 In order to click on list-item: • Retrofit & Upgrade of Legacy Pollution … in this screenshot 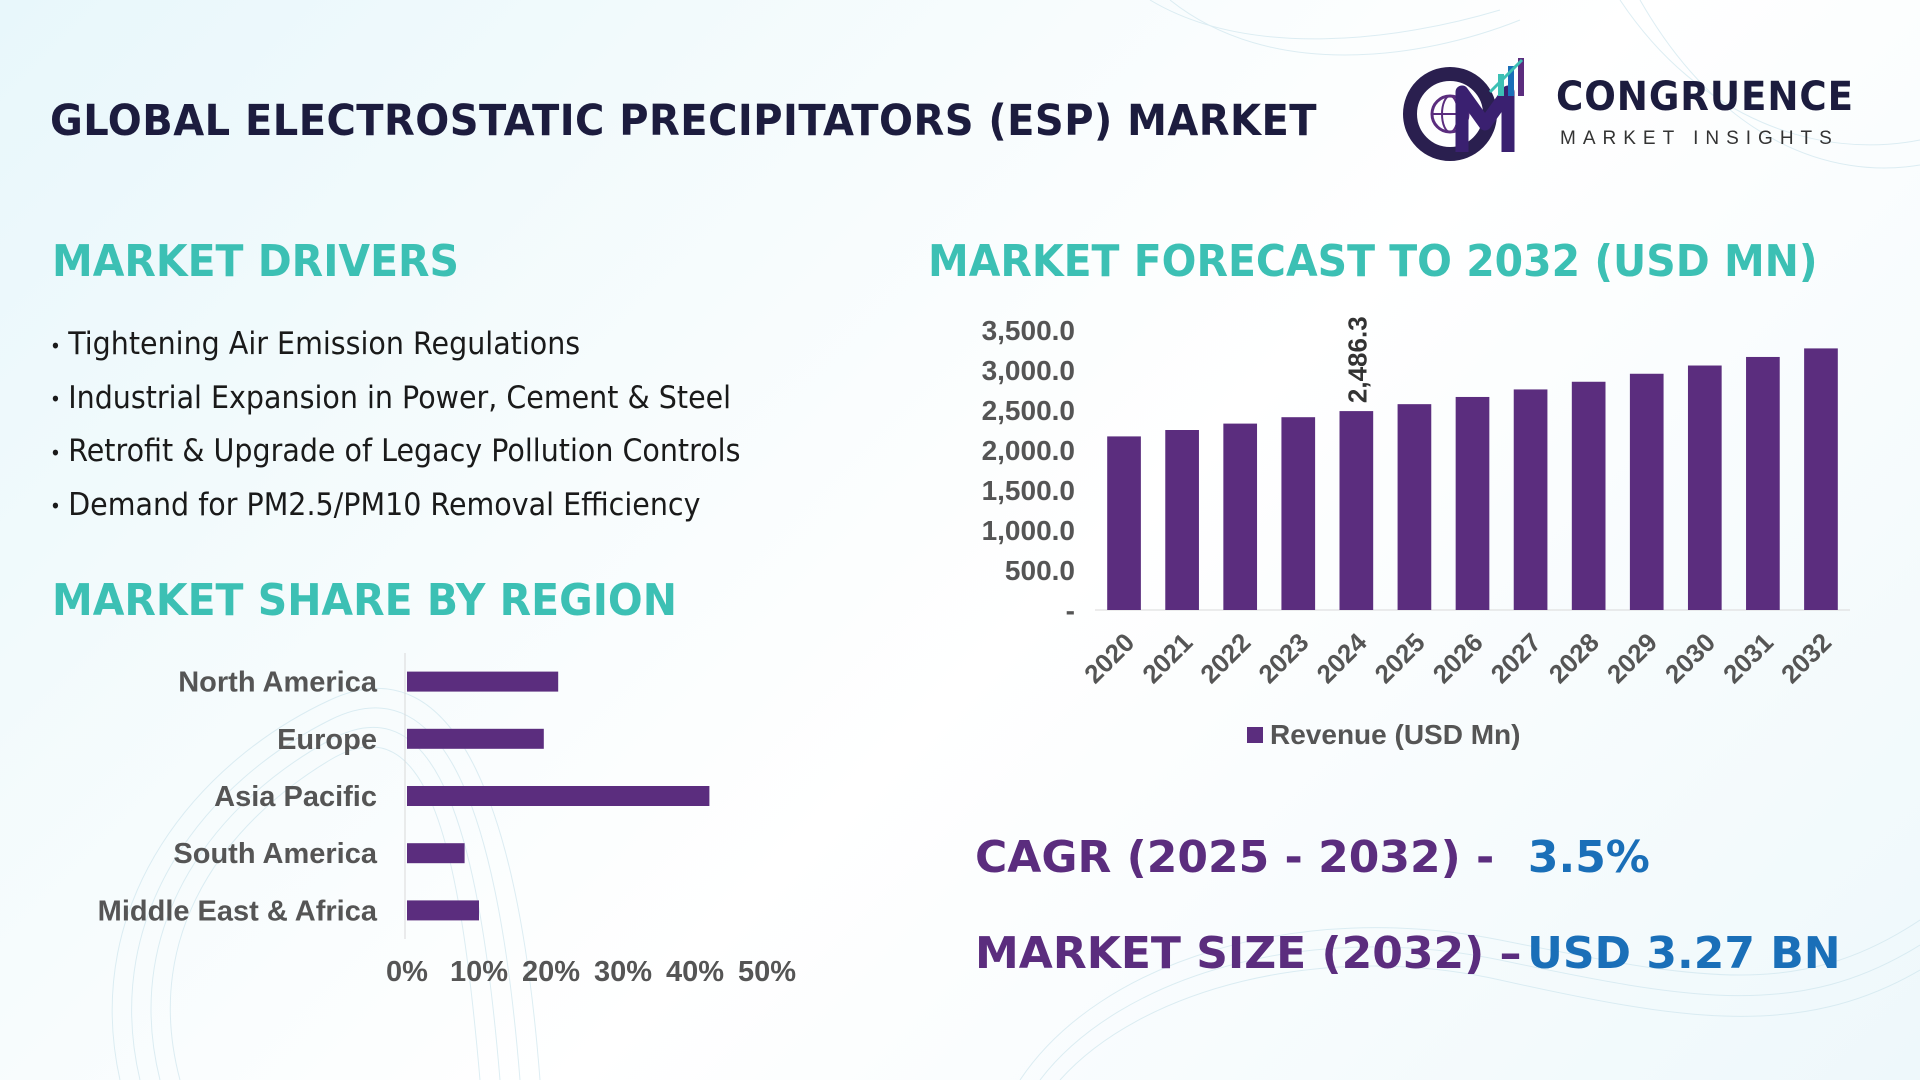, I will do `click(395, 456)`.